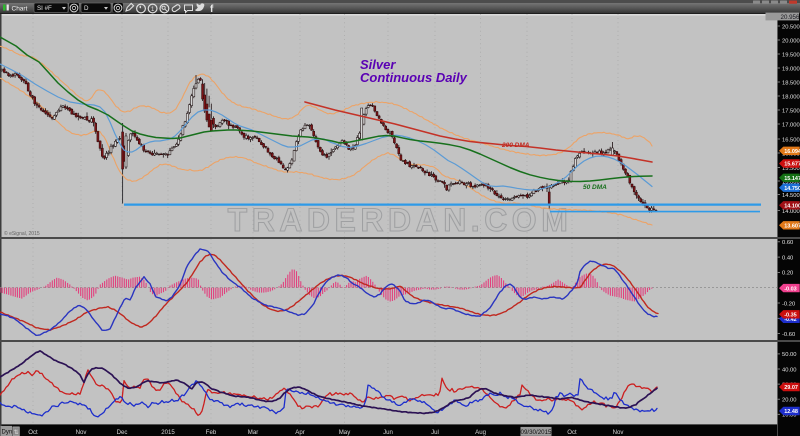  What do you see at coordinates (787, 274) in the screenshot?
I see `svg-text: 0.20` at bounding box center [787, 274].